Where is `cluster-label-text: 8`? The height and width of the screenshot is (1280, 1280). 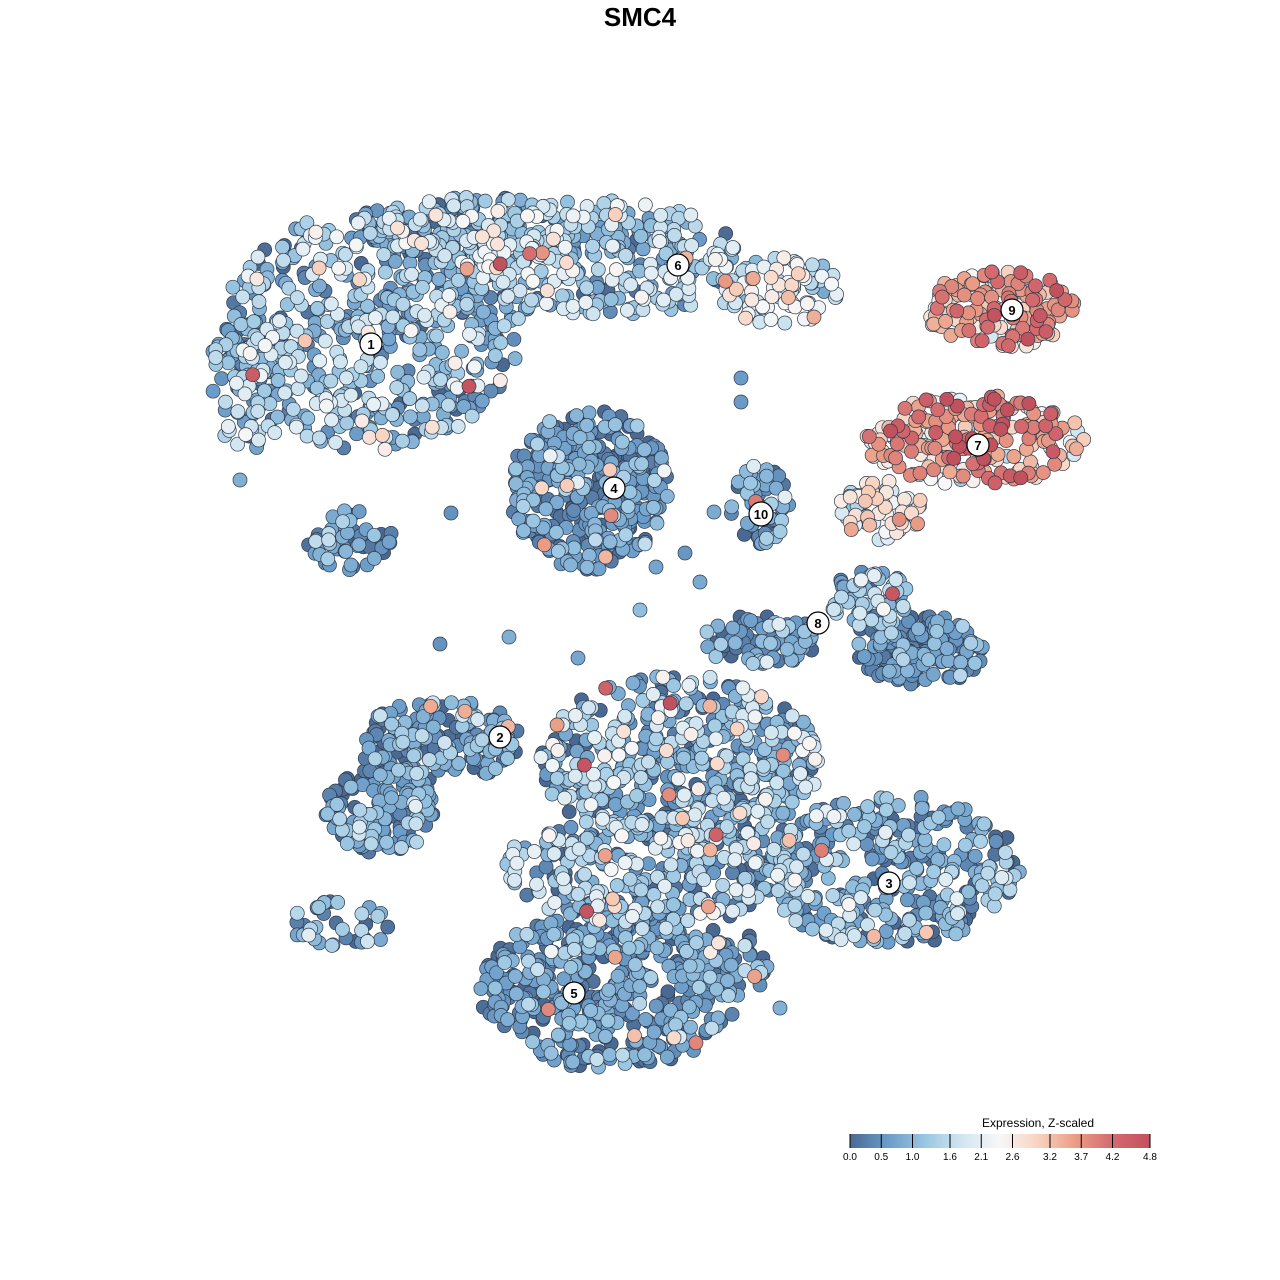 cluster-label-text: 8 is located at coordinates (817, 623).